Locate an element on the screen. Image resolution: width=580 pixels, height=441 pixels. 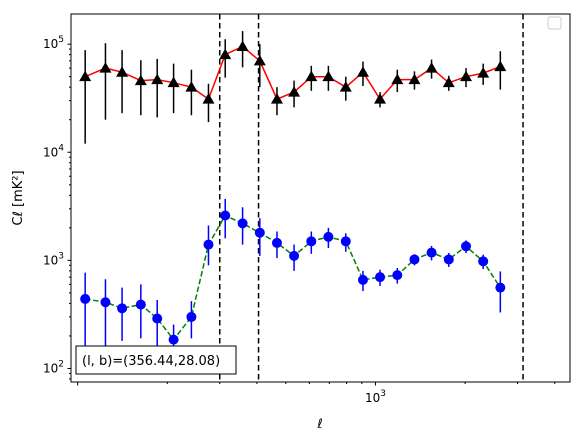
y-tick-label-0: 10² is located at coordinates (53, 367).